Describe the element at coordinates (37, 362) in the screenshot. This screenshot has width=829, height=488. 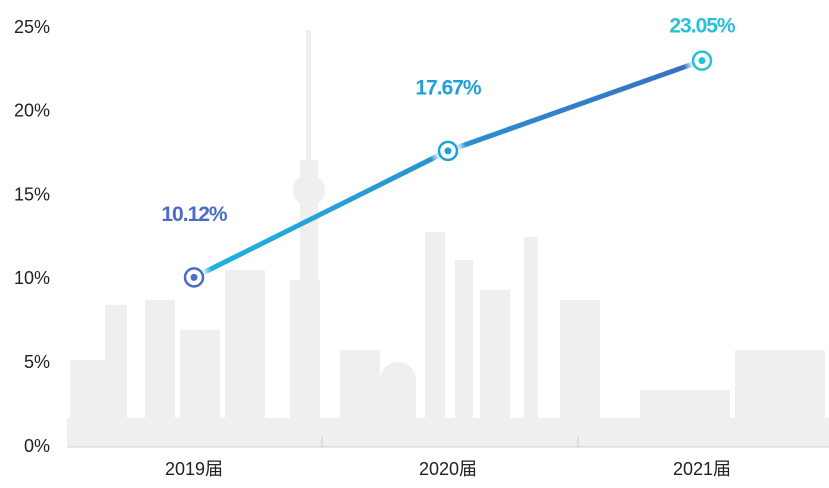
I see `y-tick-label: 5%` at that location.